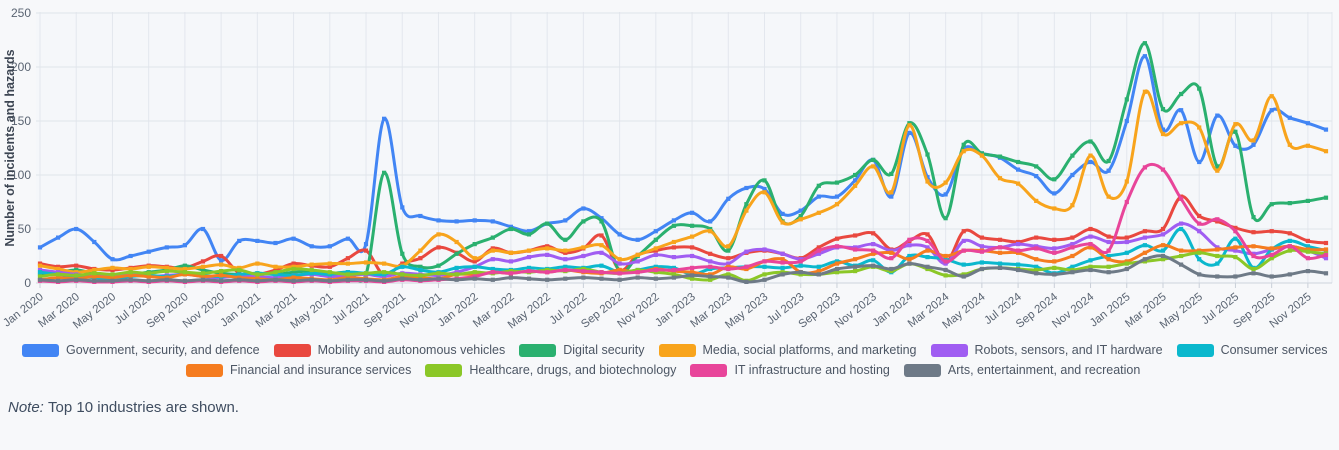 The height and width of the screenshot is (450, 1339). What do you see at coordinates (25, 229) in the screenshot?
I see `y-tick-label: 50` at bounding box center [25, 229].